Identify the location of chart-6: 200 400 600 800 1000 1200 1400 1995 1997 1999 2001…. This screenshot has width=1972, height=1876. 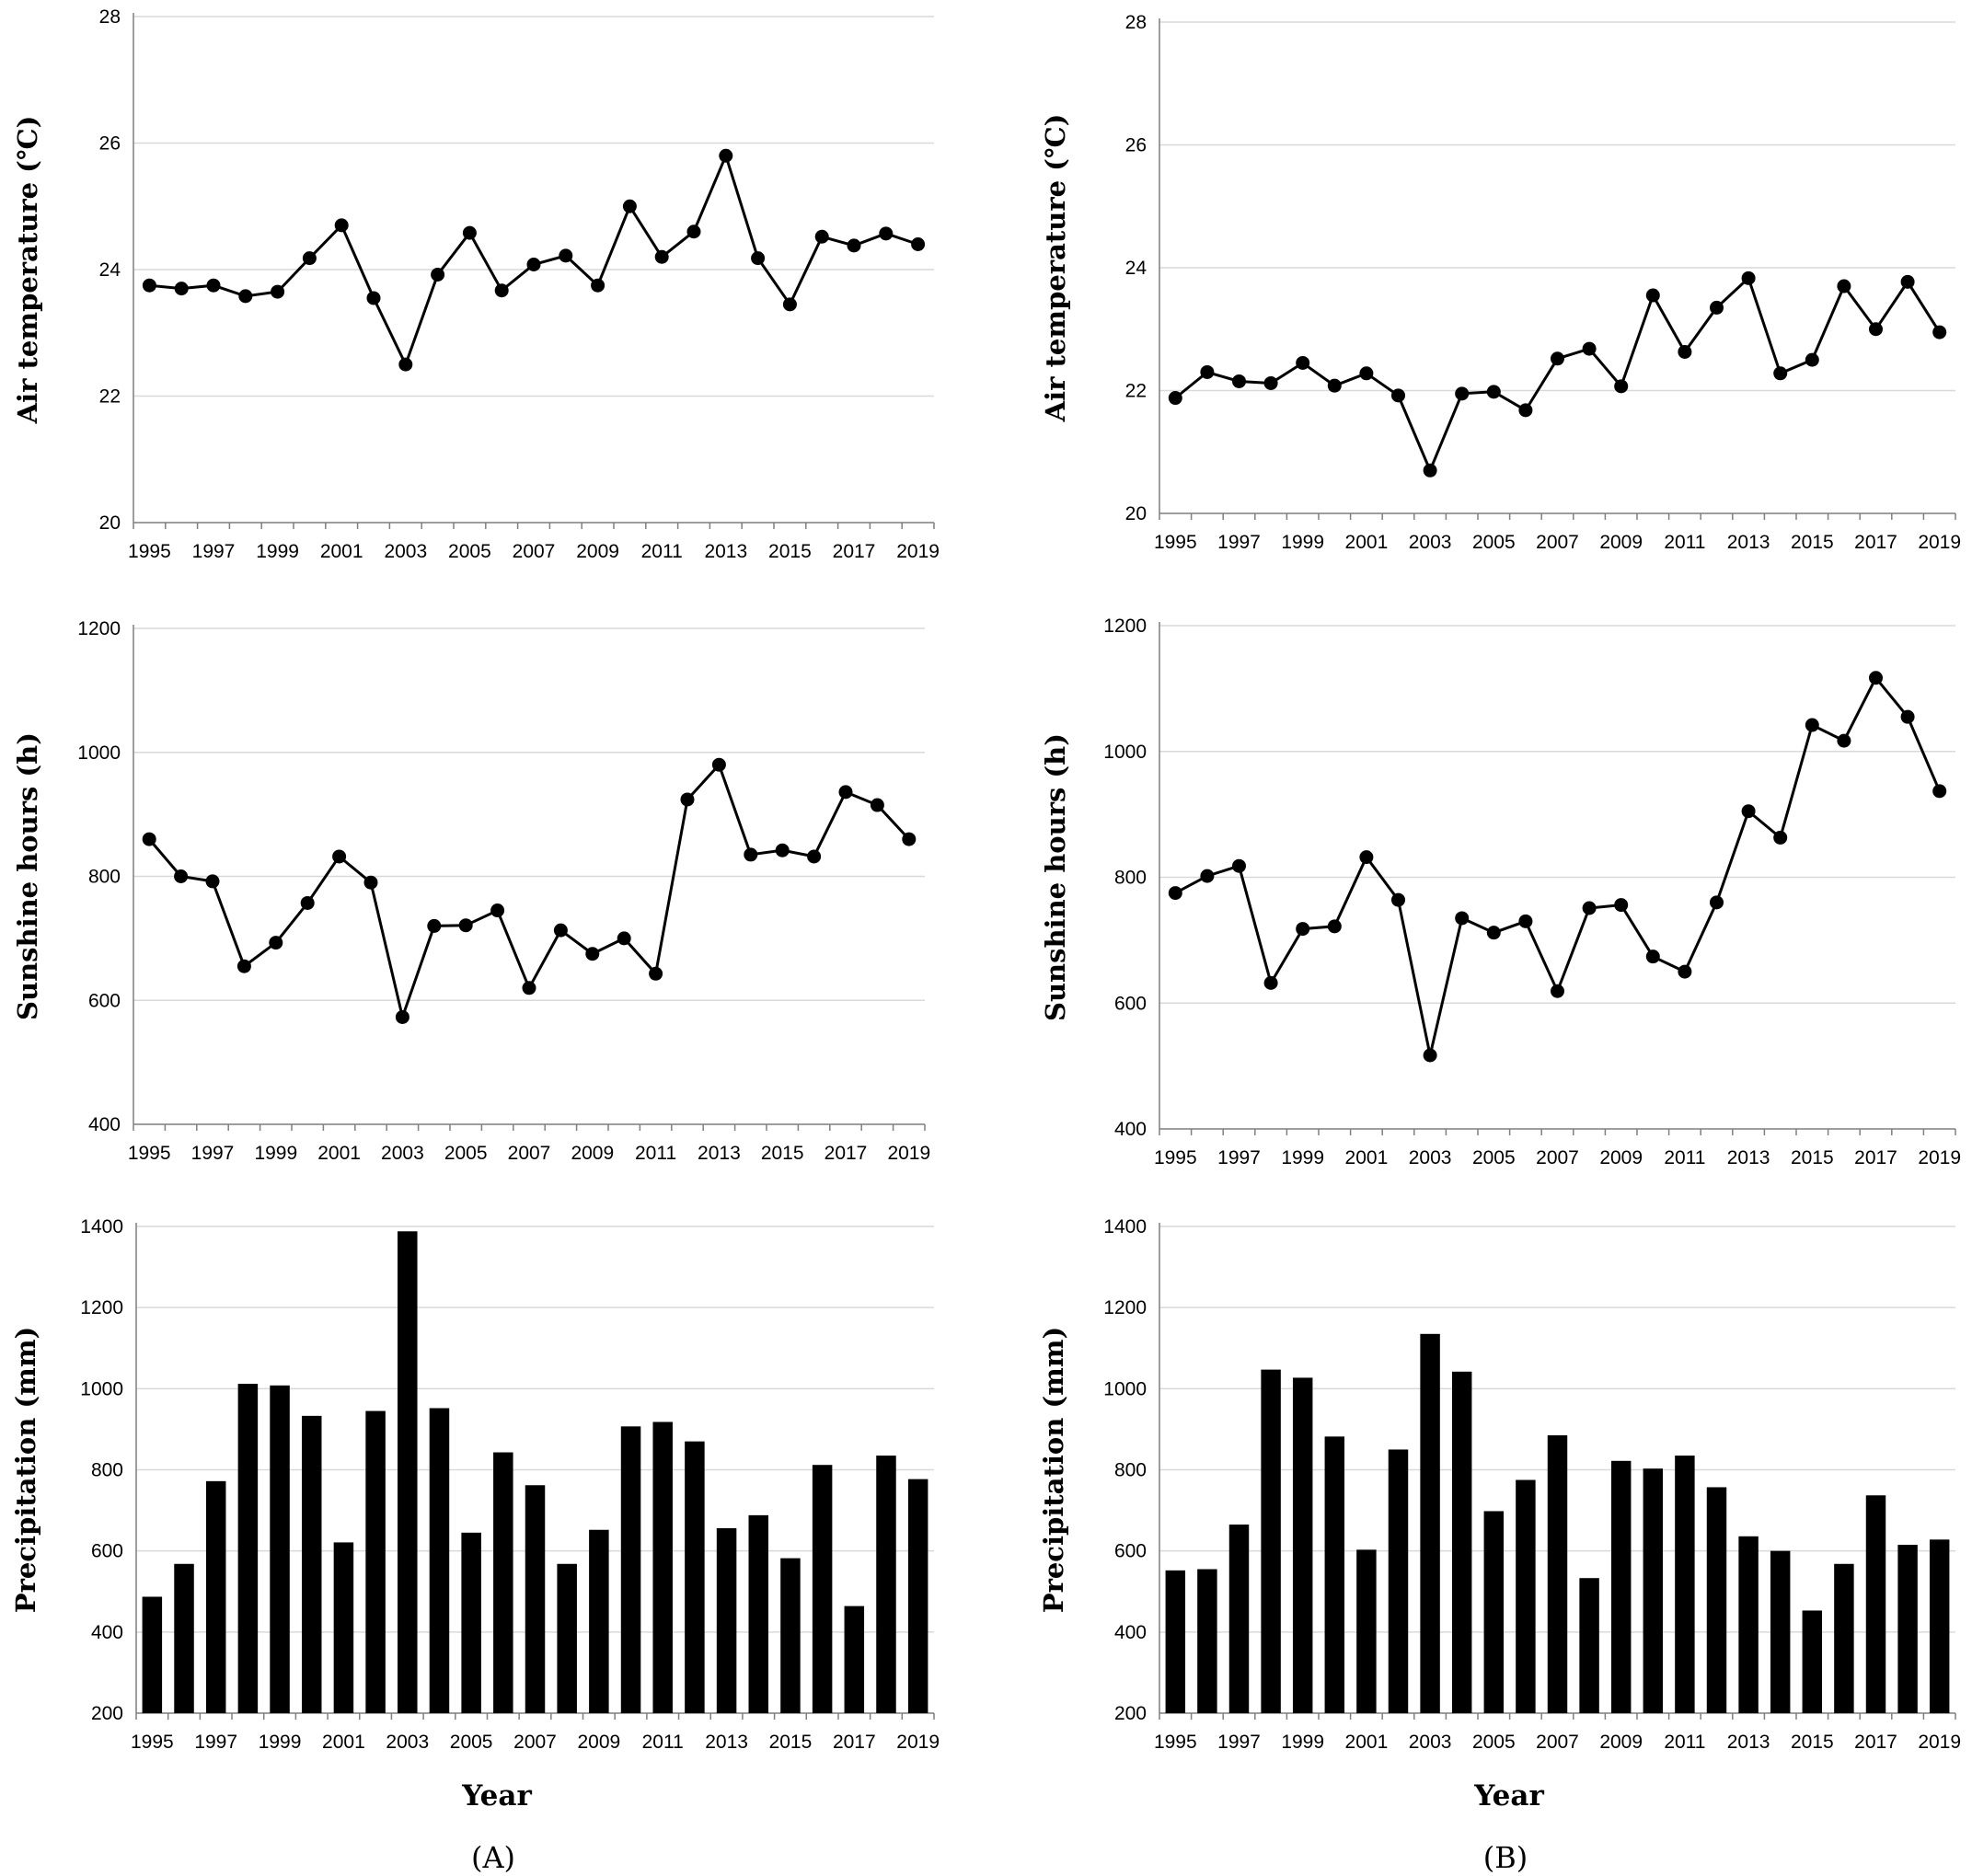
(1499, 1484).